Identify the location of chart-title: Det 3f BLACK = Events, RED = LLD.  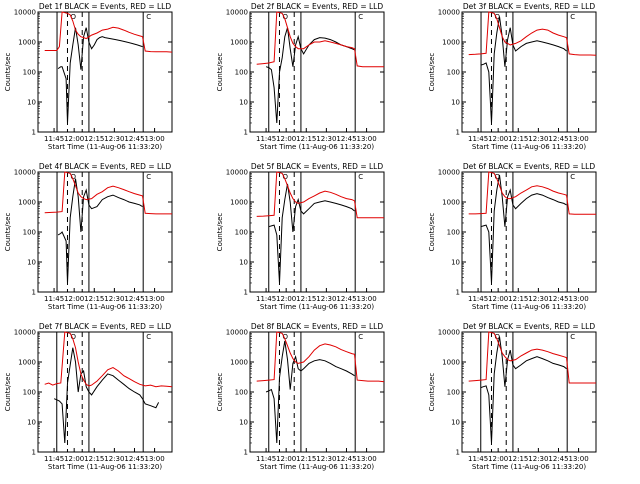
(529, 6).